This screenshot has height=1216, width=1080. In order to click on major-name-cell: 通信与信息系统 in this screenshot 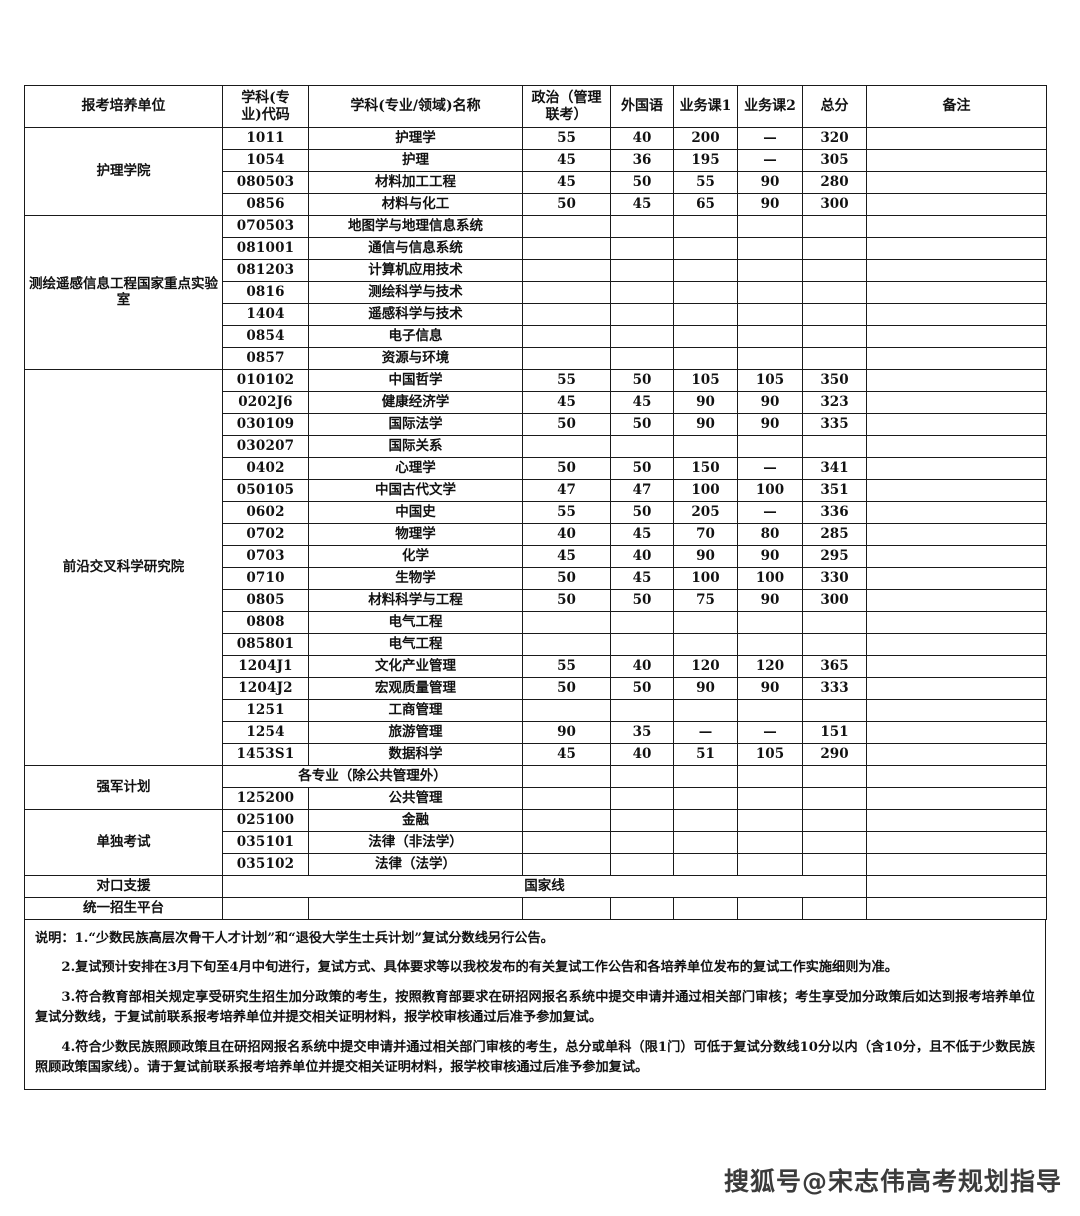, I will do `click(415, 248)`.